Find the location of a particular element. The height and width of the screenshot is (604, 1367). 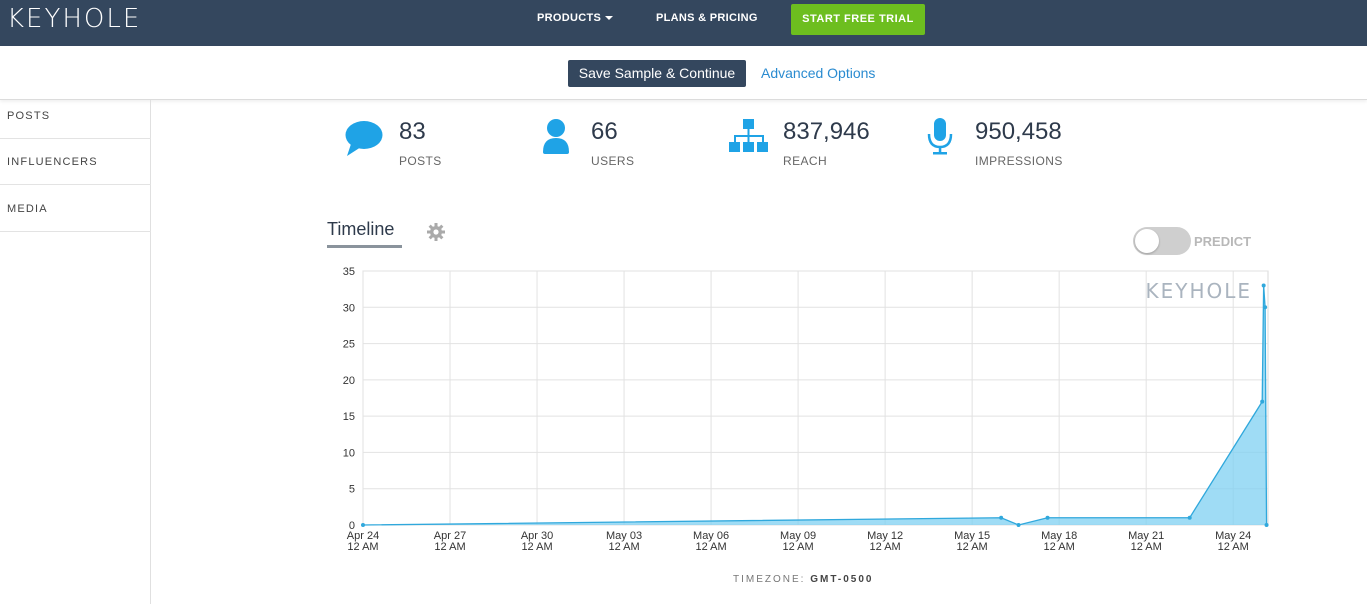

sidebar-item-influencers: INFLUENCERS is located at coordinates (75, 162).